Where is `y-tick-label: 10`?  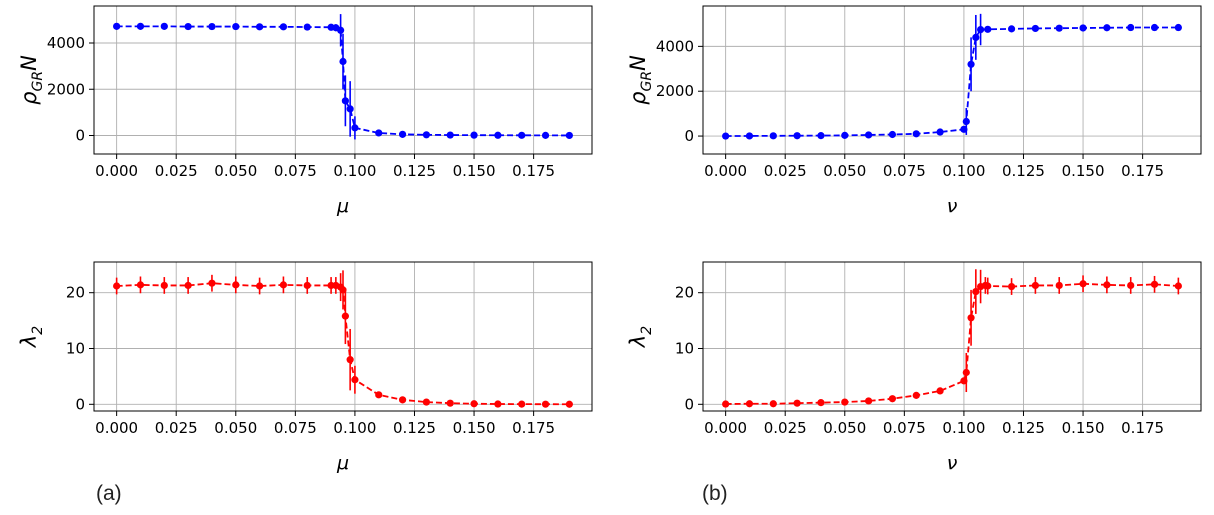
y-tick-label: 10 is located at coordinates (75, 348).